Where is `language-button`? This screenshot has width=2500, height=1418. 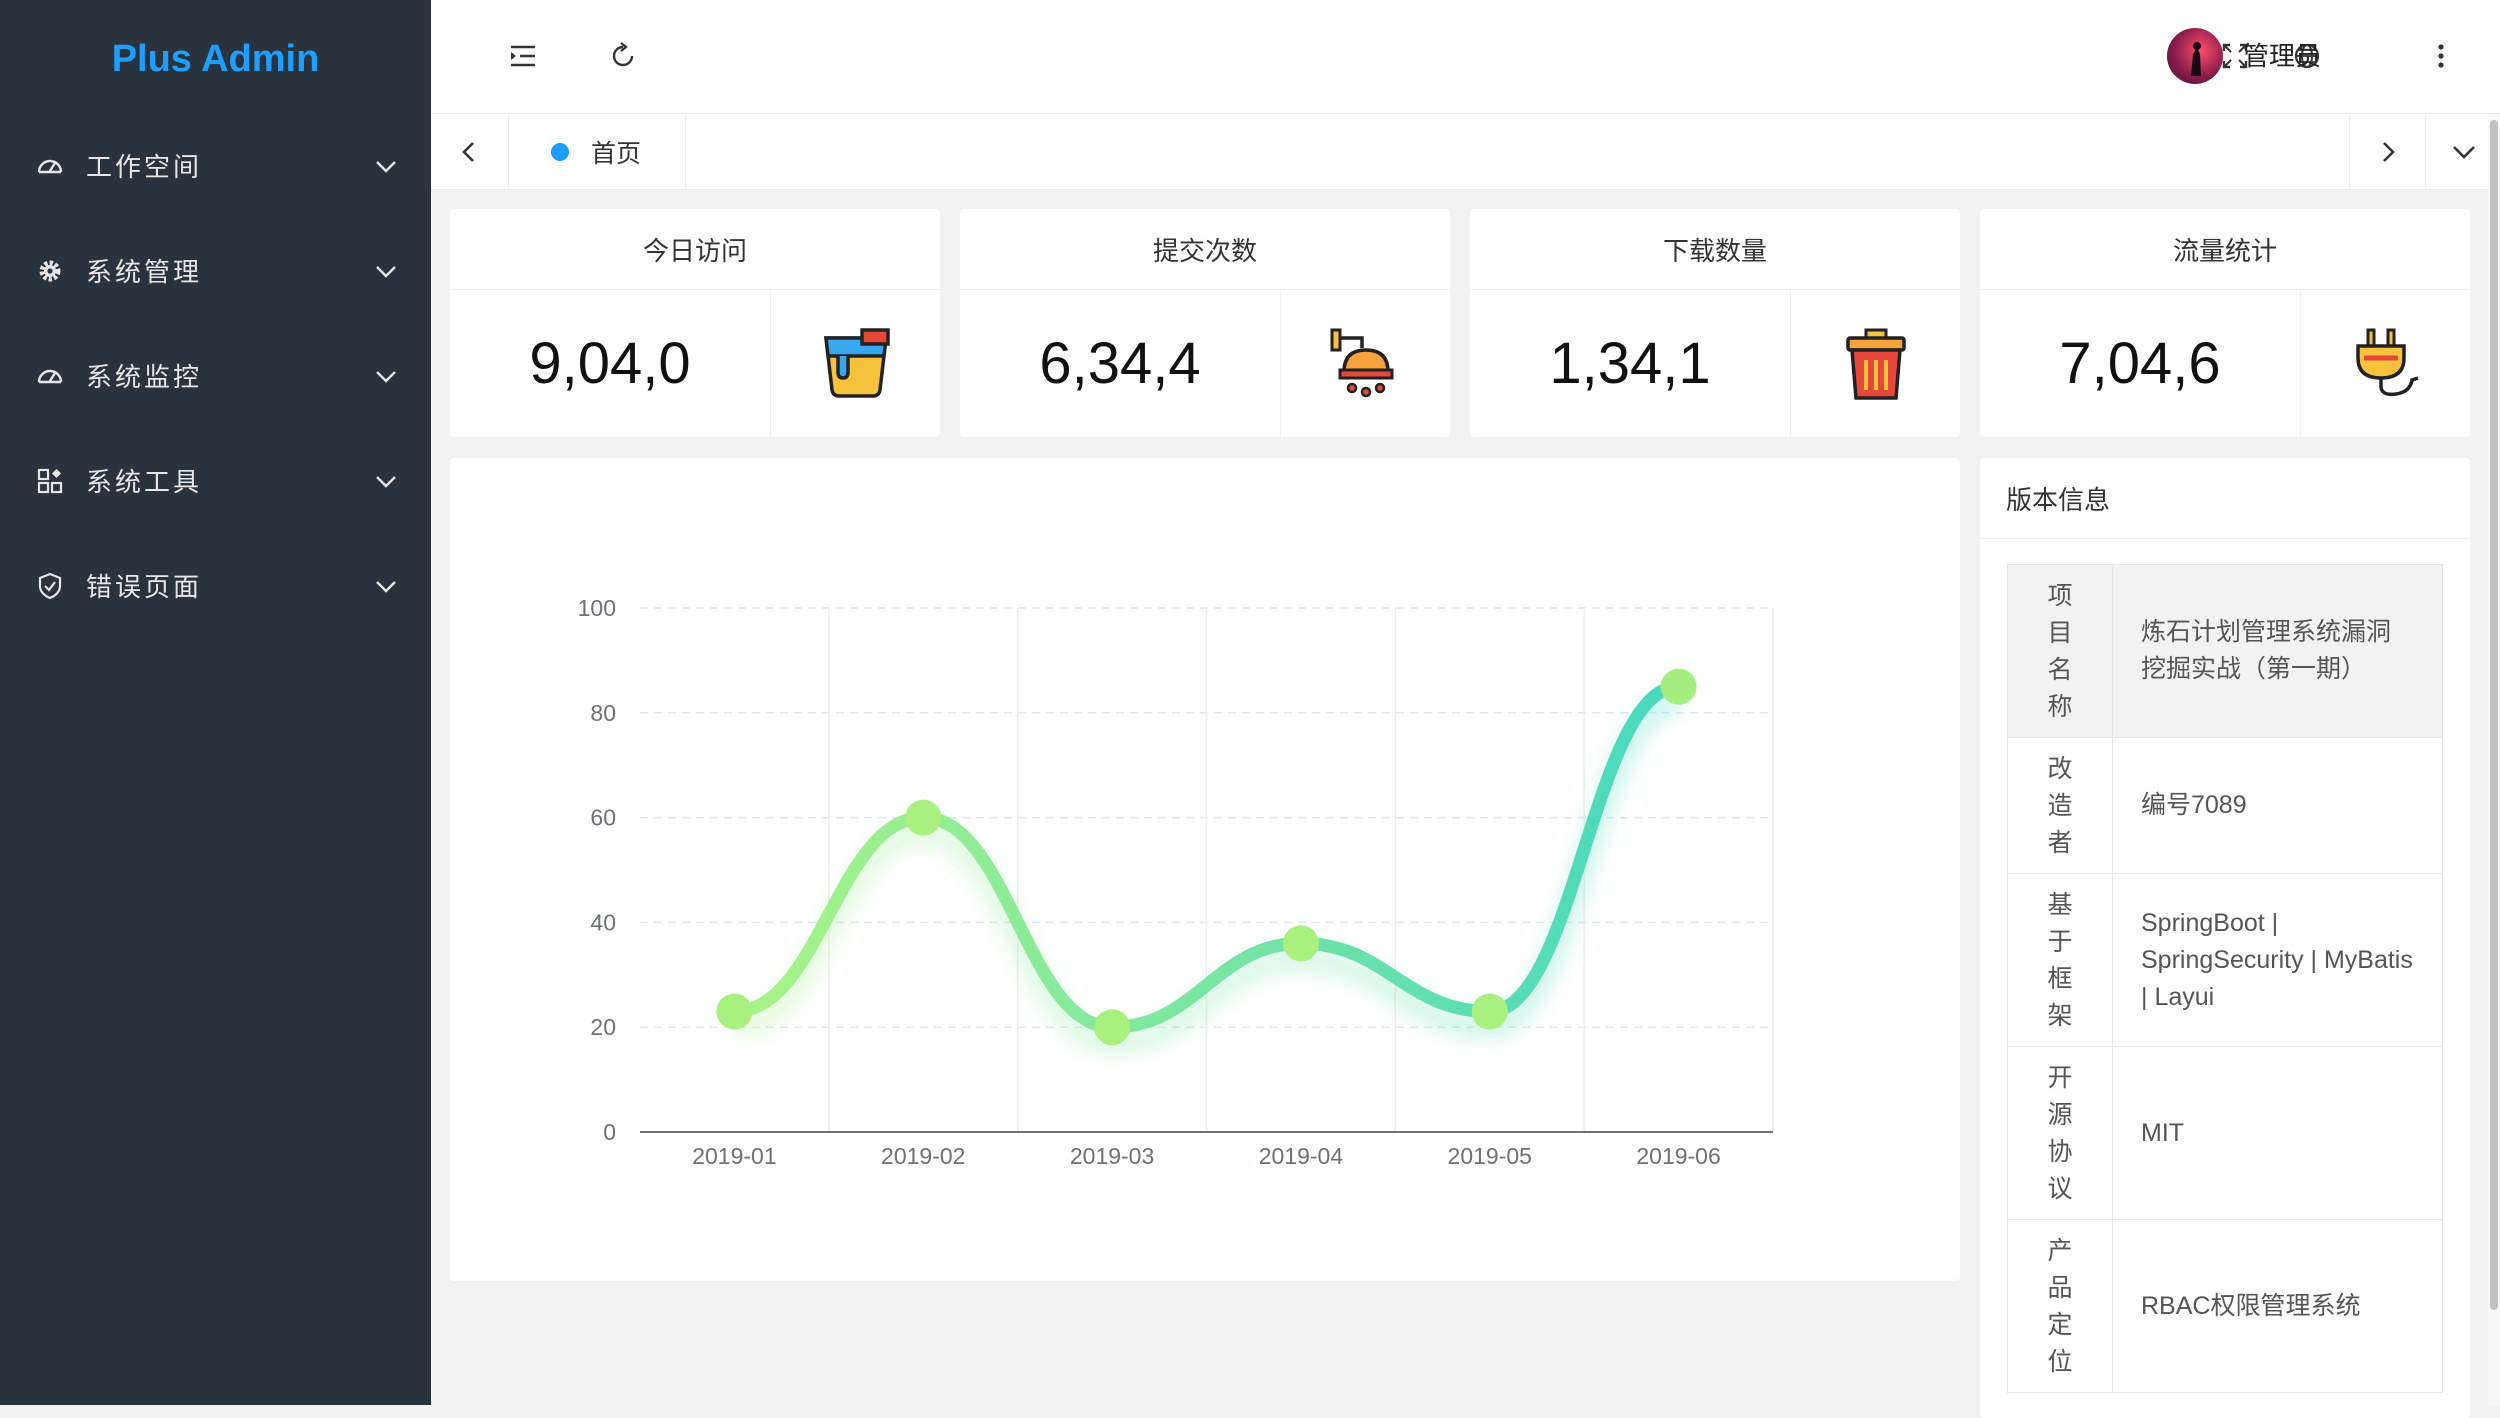
language-button is located at coordinates (2307, 56).